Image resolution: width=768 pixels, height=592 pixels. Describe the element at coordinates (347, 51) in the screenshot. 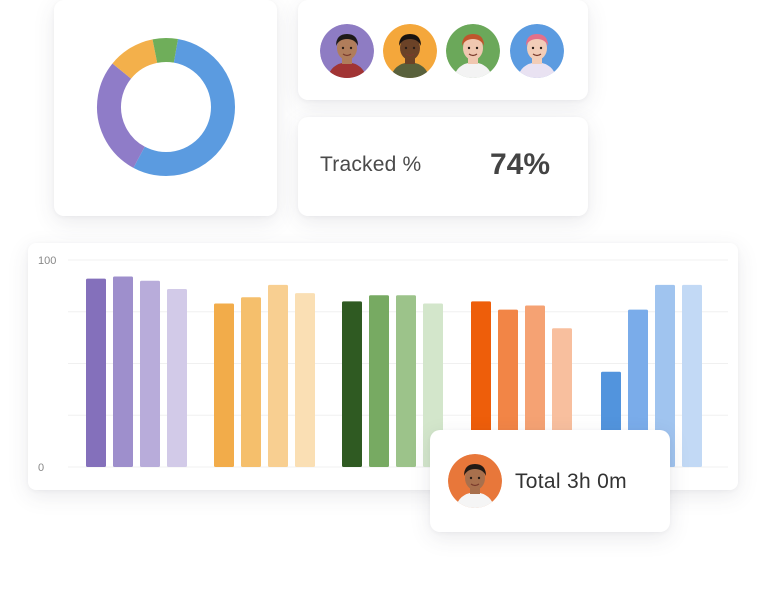

I see `avatar-man-maroon-shirt` at that location.